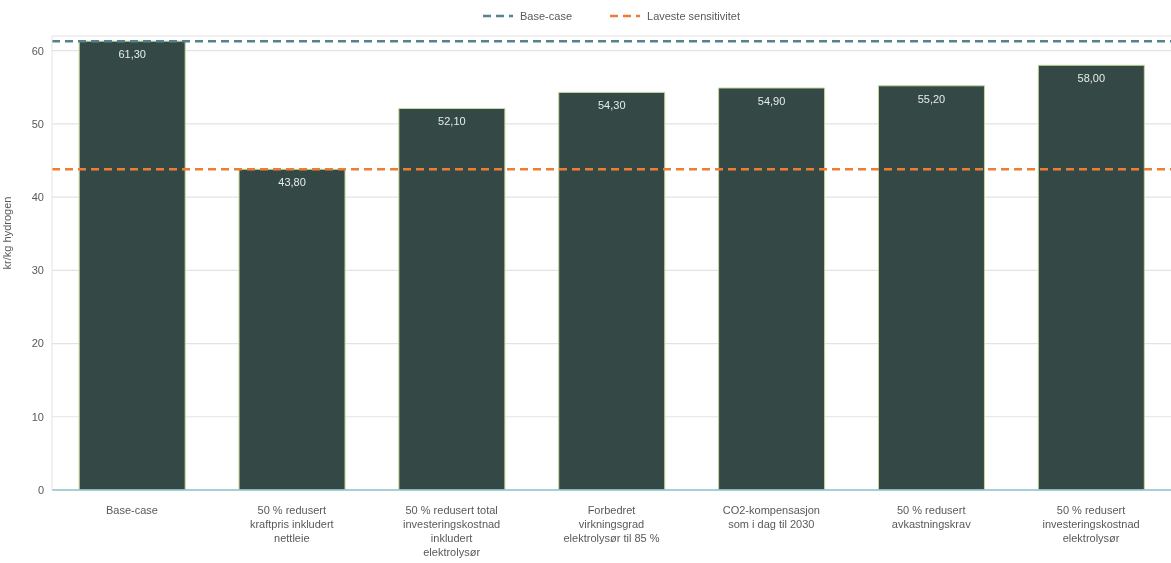 This screenshot has height=563, width=1171. What do you see at coordinates (132, 54) in the screenshot?
I see `data-label: 61,30` at bounding box center [132, 54].